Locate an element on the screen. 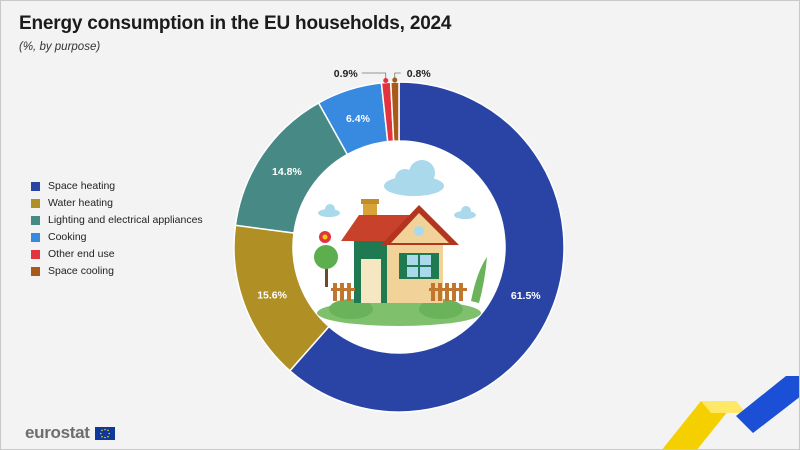  legend-label: Lighting and electrical appliances is located at coordinates (125, 220).